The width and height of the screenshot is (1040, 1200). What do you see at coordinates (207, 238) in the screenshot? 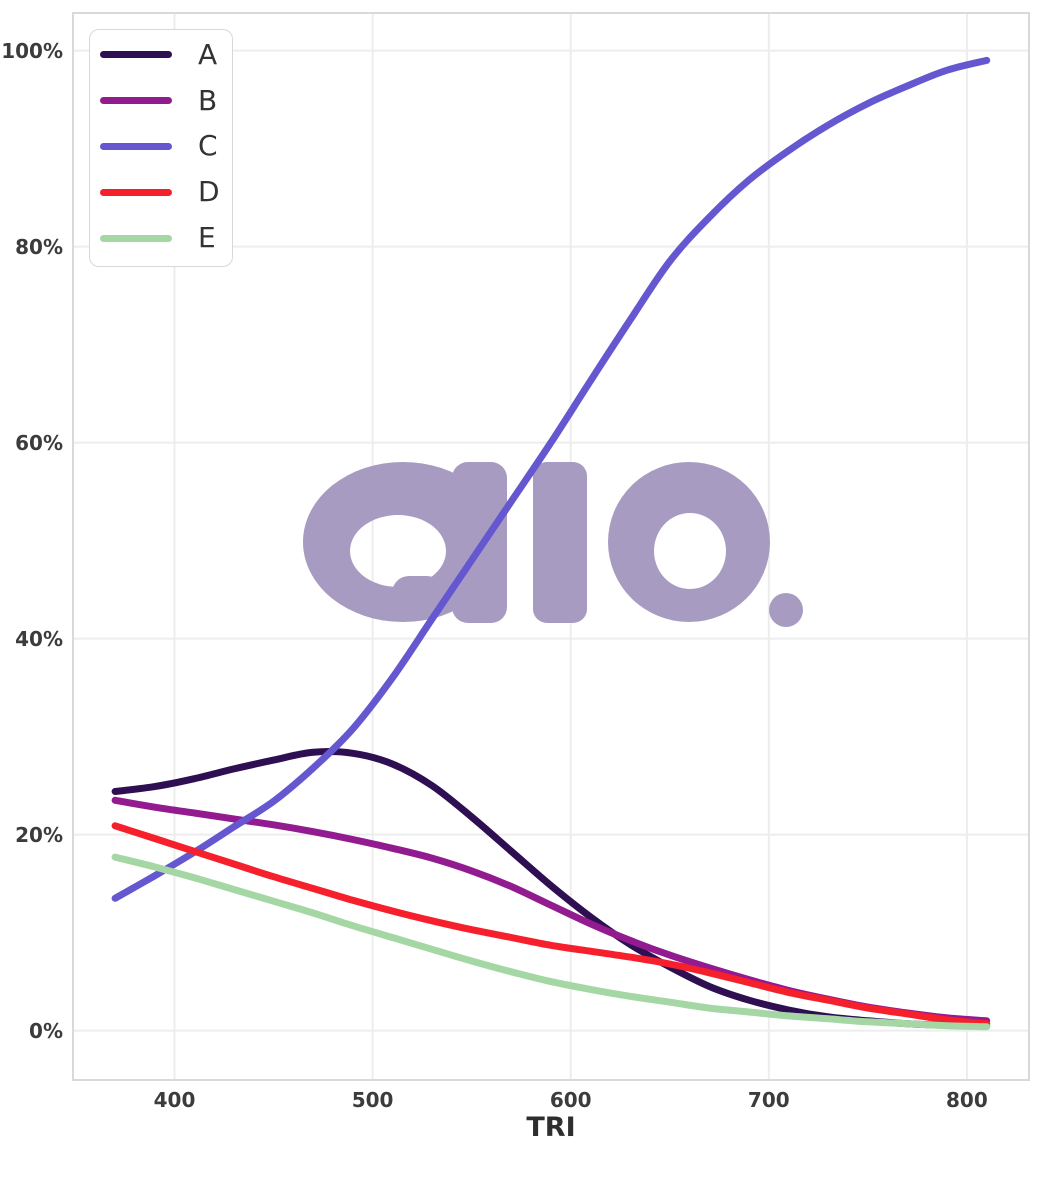
I see `legend-label-e: E` at bounding box center [207, 238].